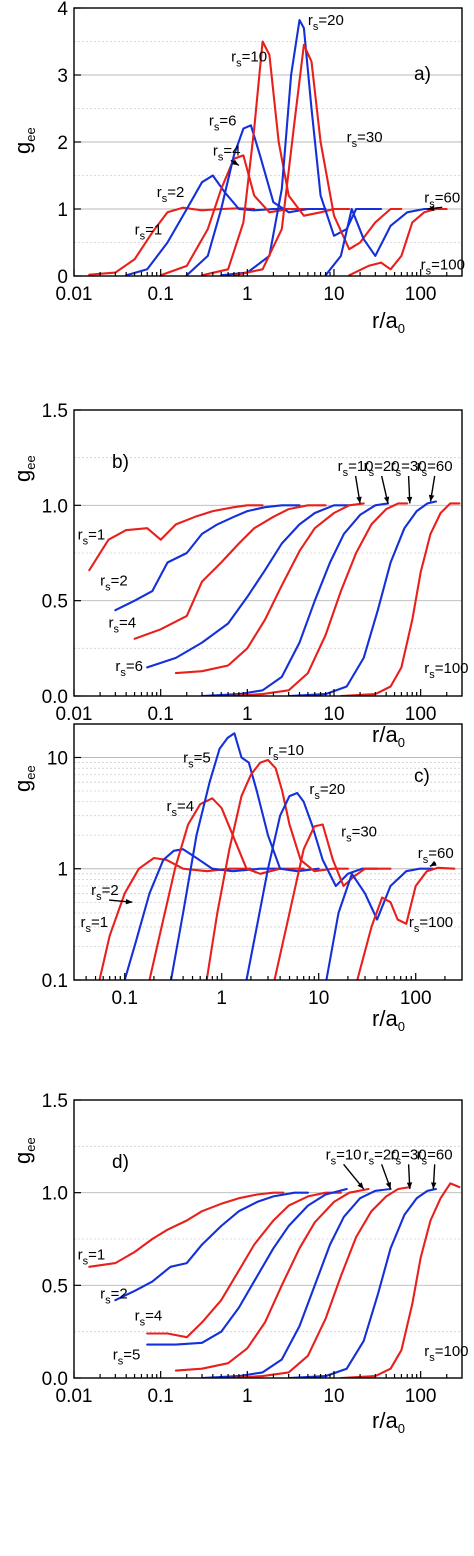 This screenshot has width=474, height=1556. Describe the element at coordinates (62, 143) in the screenshot. I see `y-tick-label: 2` at that location.